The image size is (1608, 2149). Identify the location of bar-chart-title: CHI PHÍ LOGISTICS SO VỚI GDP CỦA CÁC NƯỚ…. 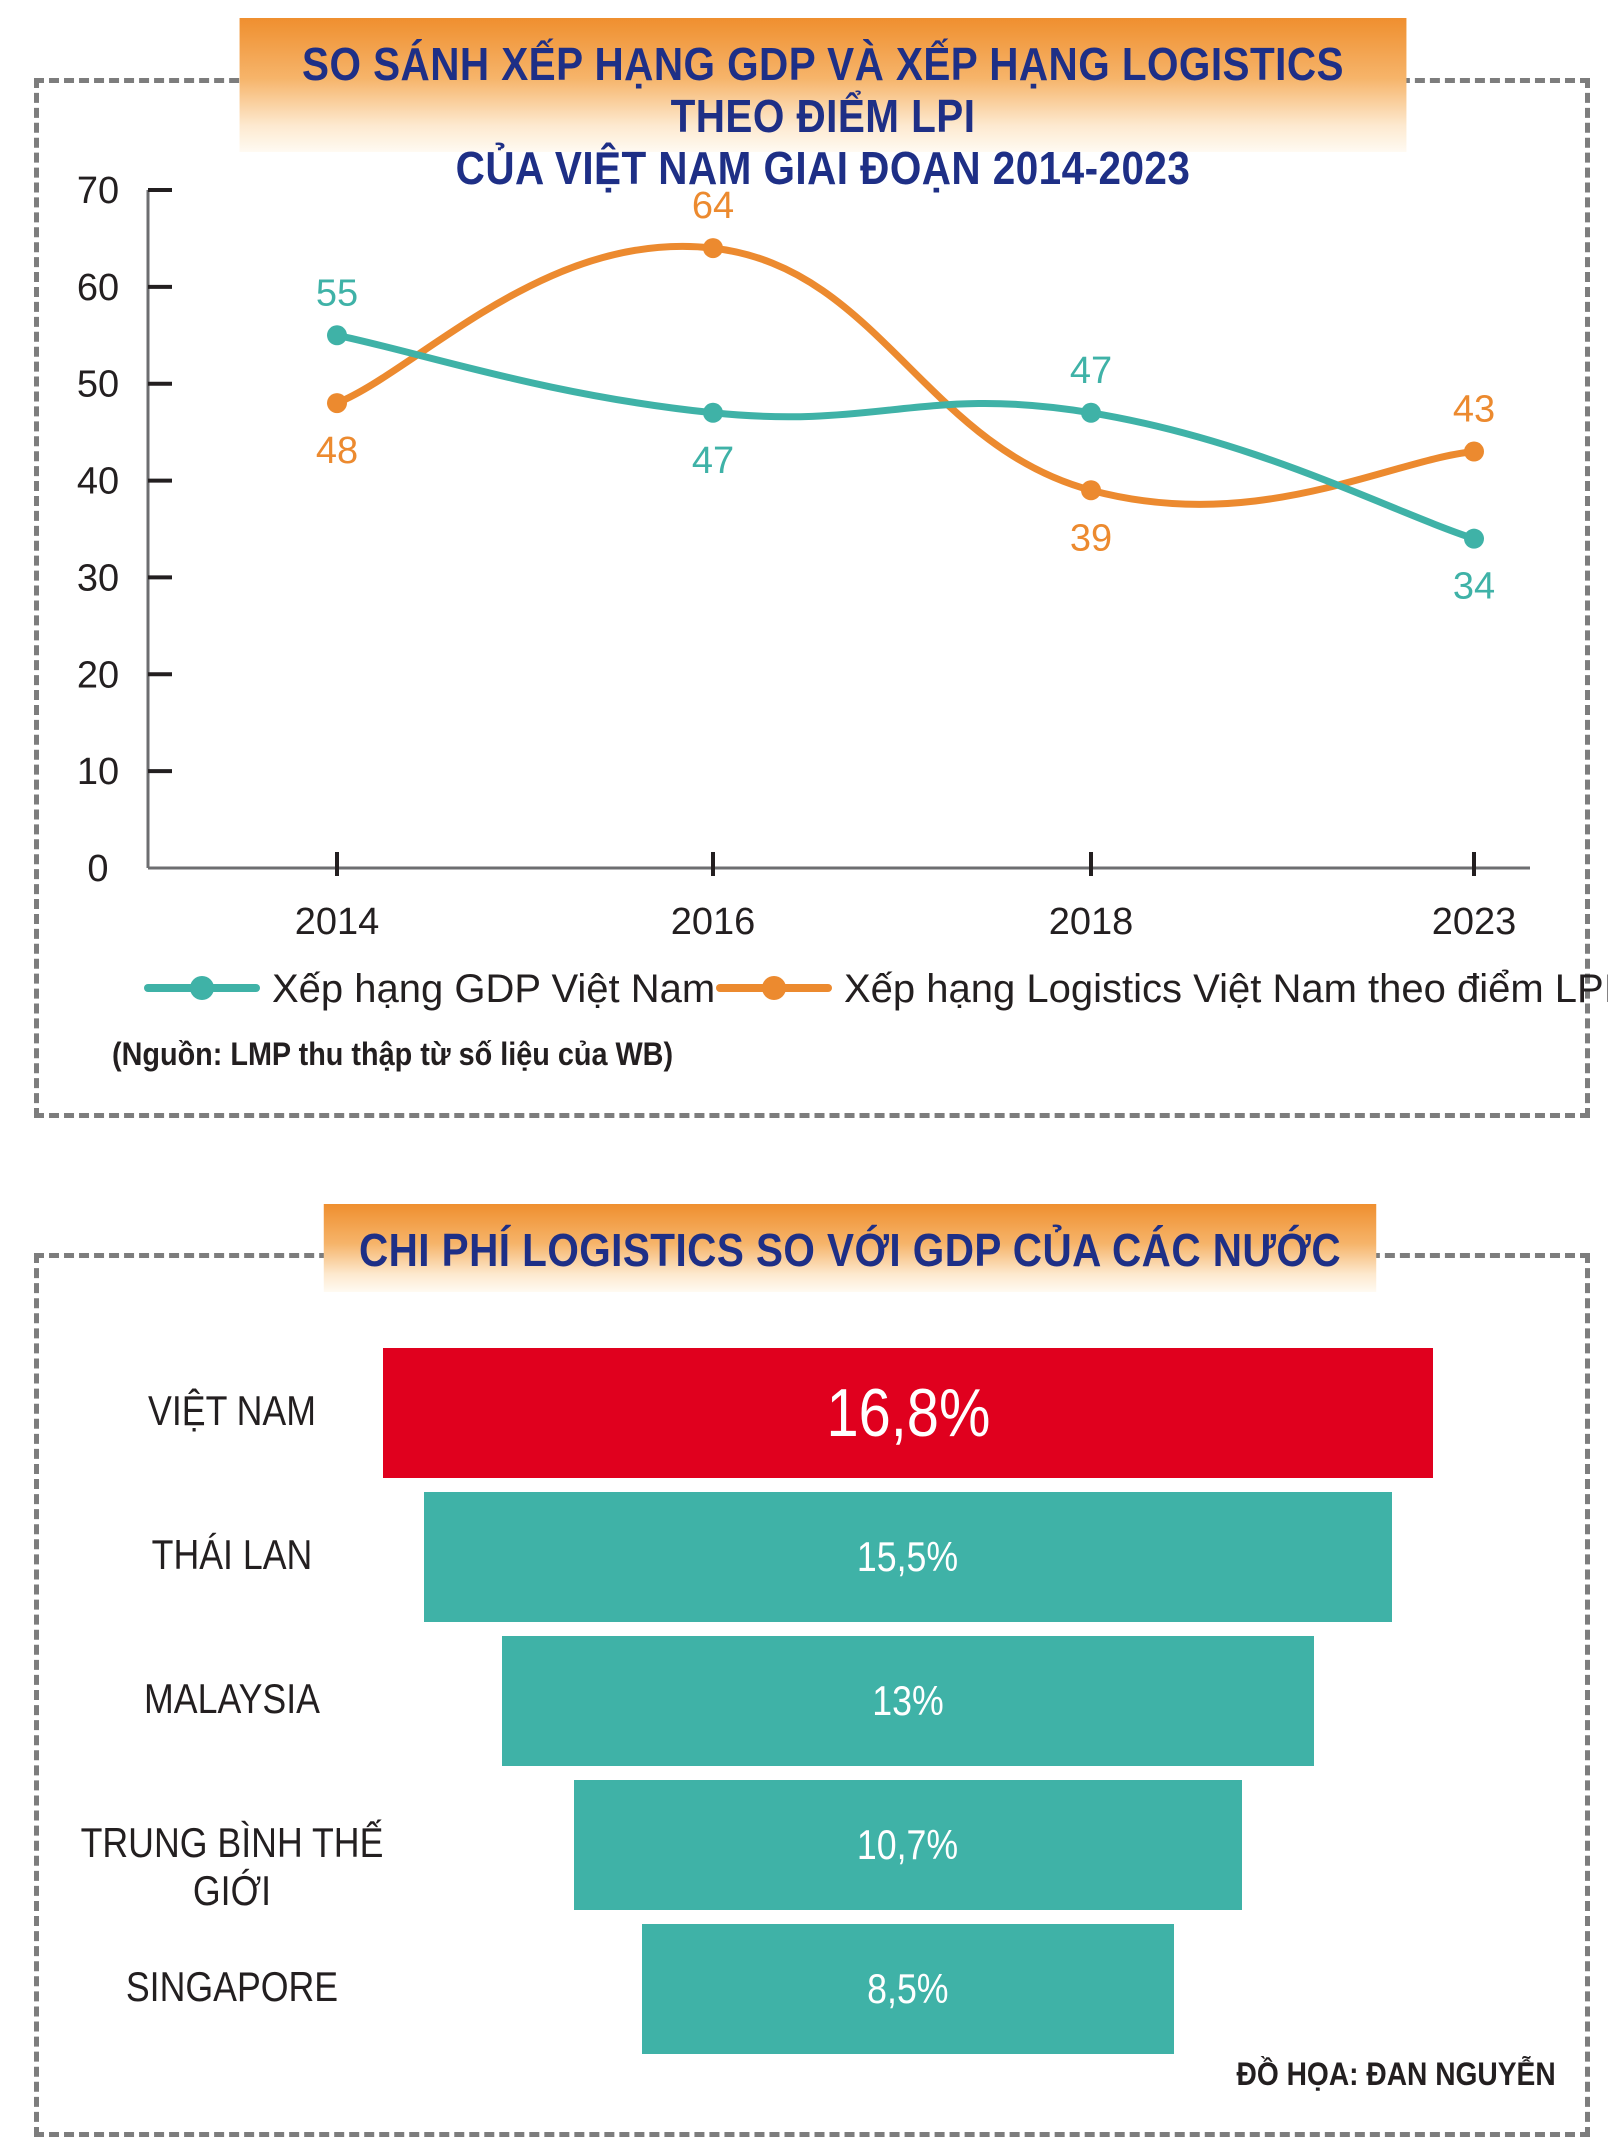
(850, 1250).